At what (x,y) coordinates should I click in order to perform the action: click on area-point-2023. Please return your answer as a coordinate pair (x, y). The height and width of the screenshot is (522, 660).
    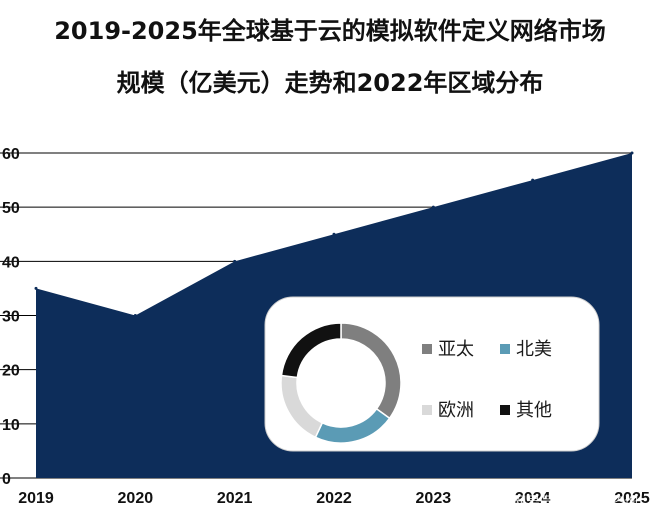
    Looking at the image, I should click on (433, 207).